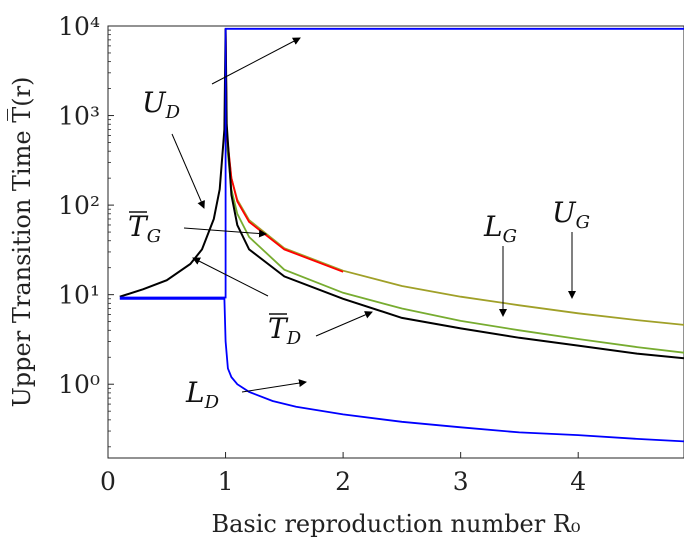  Describe the element at coordinates (79, 205) in the screenshot. I see `y-tick-label: 10²` at that location.